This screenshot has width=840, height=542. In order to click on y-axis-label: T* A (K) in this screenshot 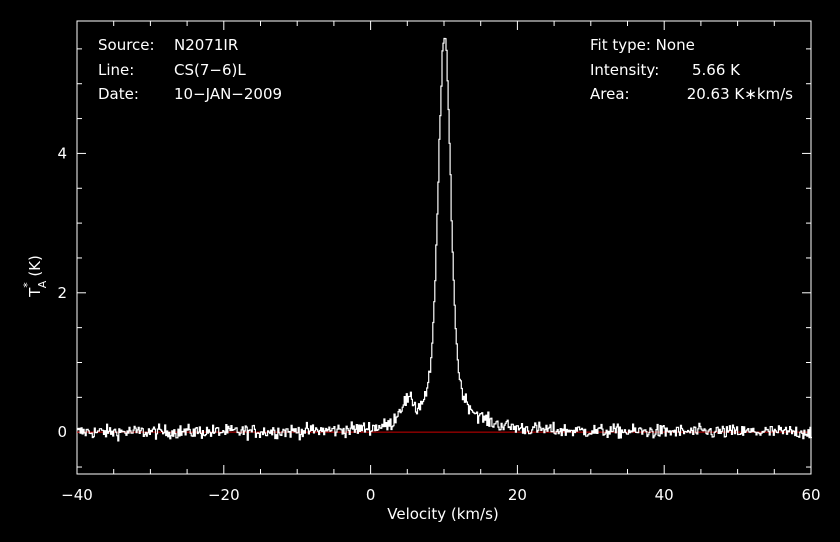, I will do `click(35, 276)`.